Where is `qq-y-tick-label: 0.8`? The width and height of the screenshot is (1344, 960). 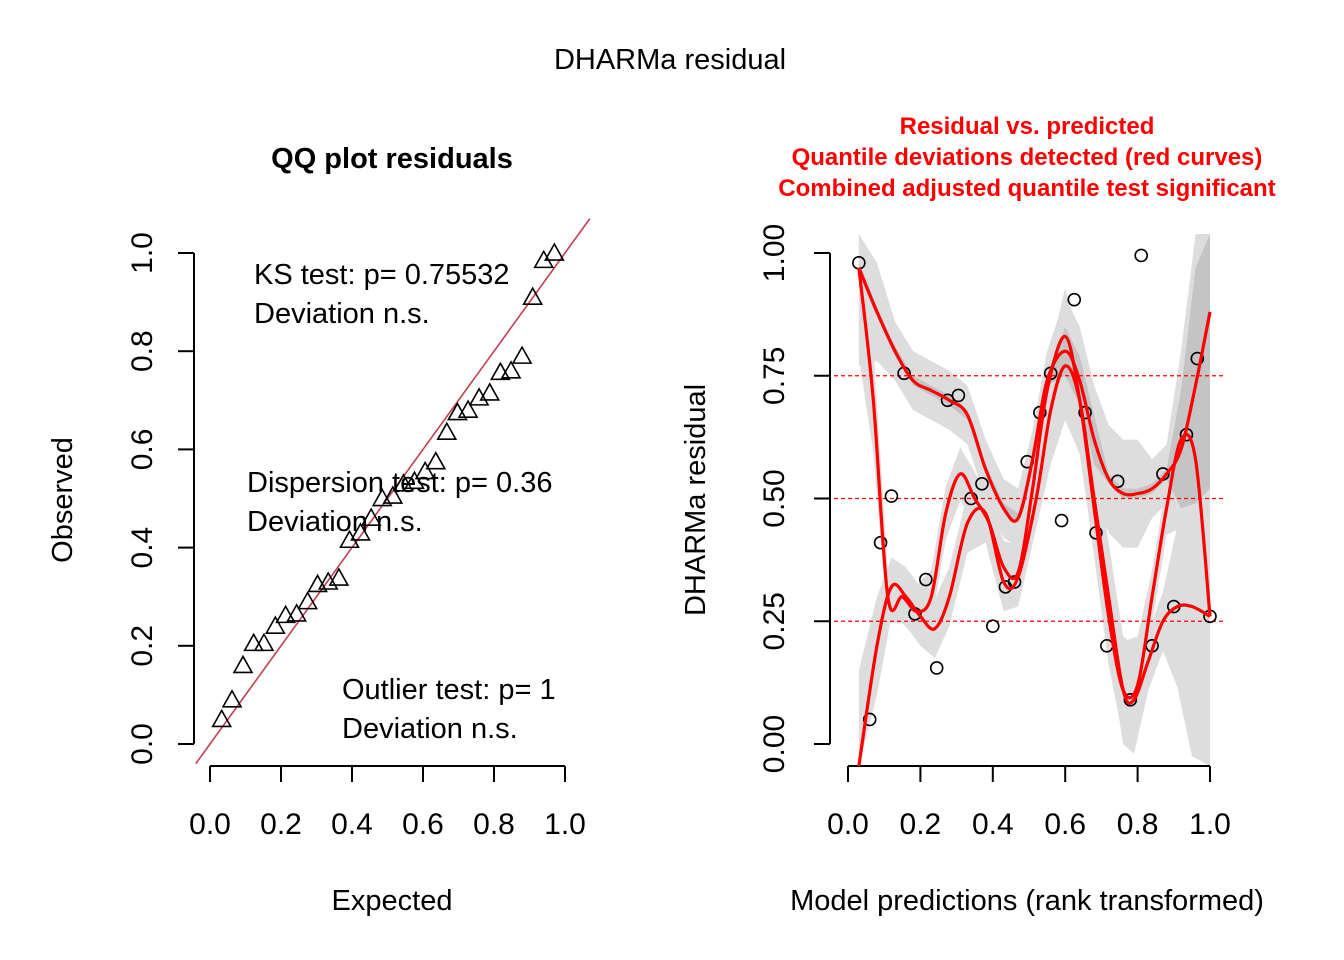
qq-y-tick-label: 0.8 is located at coordinates (142, 351).